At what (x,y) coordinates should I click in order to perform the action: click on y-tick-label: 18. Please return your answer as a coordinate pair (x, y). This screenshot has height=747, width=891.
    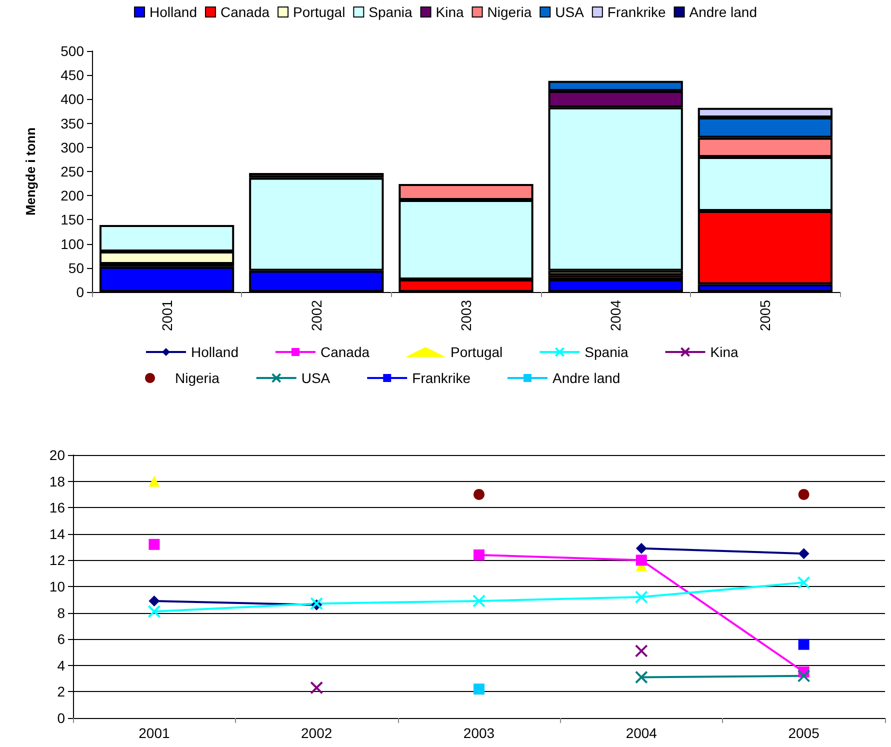
    Looking at the image, I should click on (57, 481).